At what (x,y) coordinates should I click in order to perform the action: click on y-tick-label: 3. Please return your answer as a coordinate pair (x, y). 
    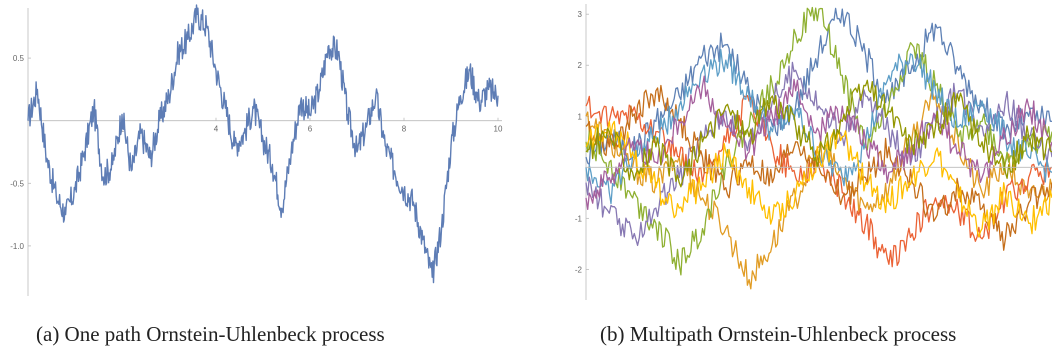
    Looking at the image, I should click on (580, 14).